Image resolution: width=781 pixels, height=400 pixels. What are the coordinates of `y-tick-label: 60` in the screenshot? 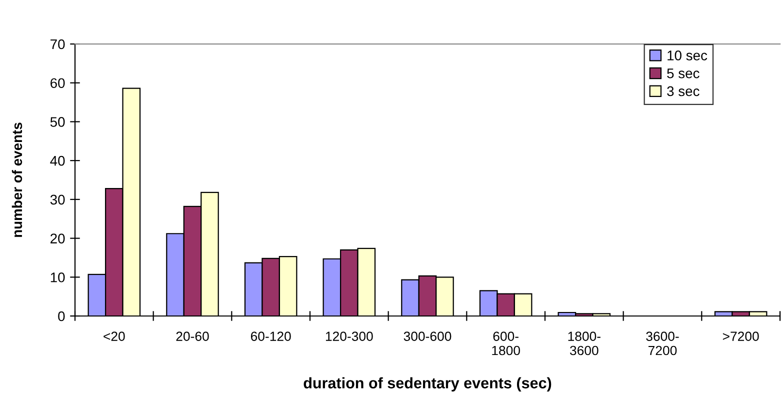 It's located at (57, 83).